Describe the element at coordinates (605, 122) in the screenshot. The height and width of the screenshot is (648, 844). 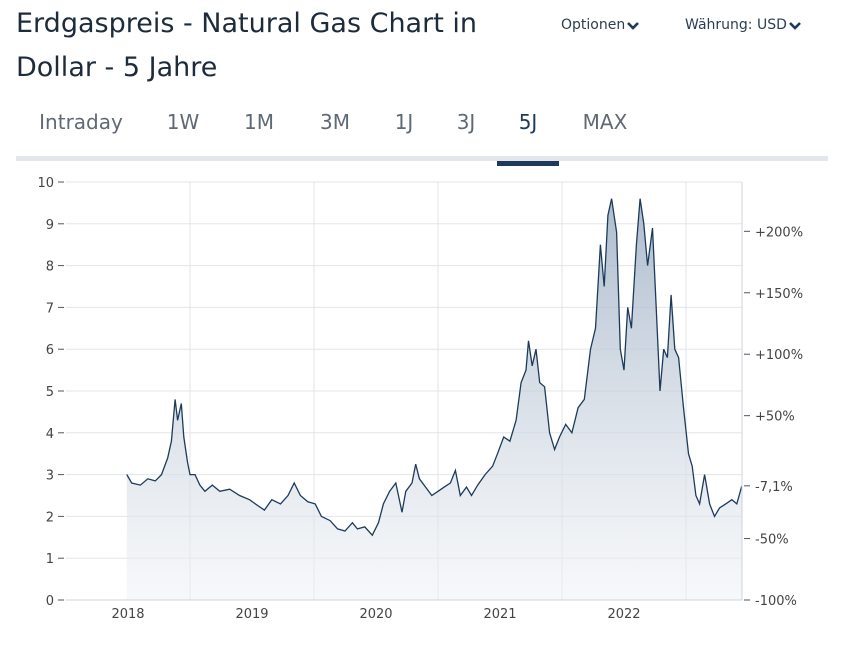
I see `tab-max: MAX` at that location.